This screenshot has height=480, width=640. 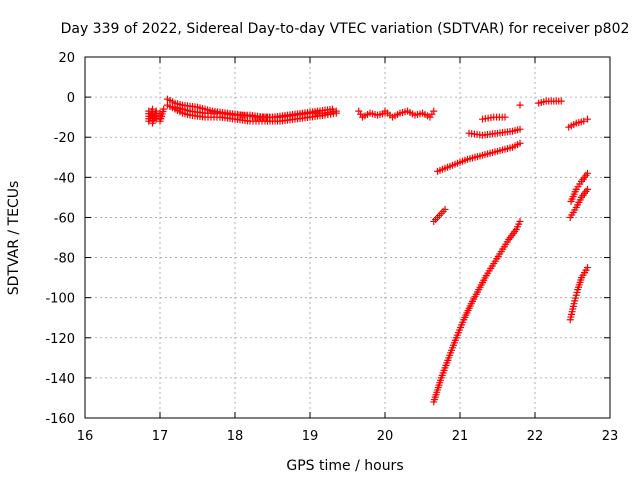 I want to click on series-band-mid, so click(x=255, y=112).